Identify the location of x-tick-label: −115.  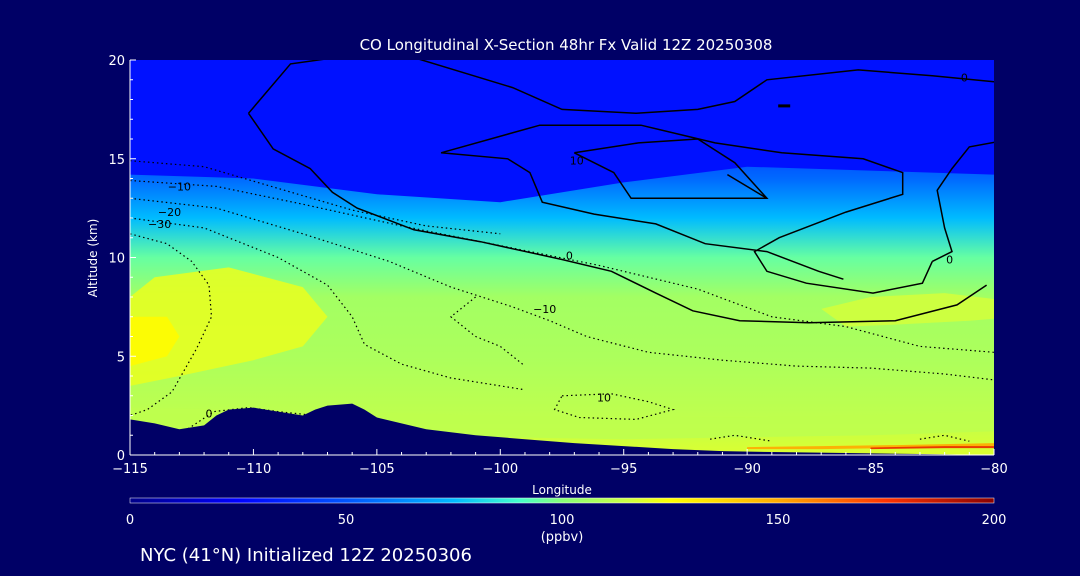
(130, 469).